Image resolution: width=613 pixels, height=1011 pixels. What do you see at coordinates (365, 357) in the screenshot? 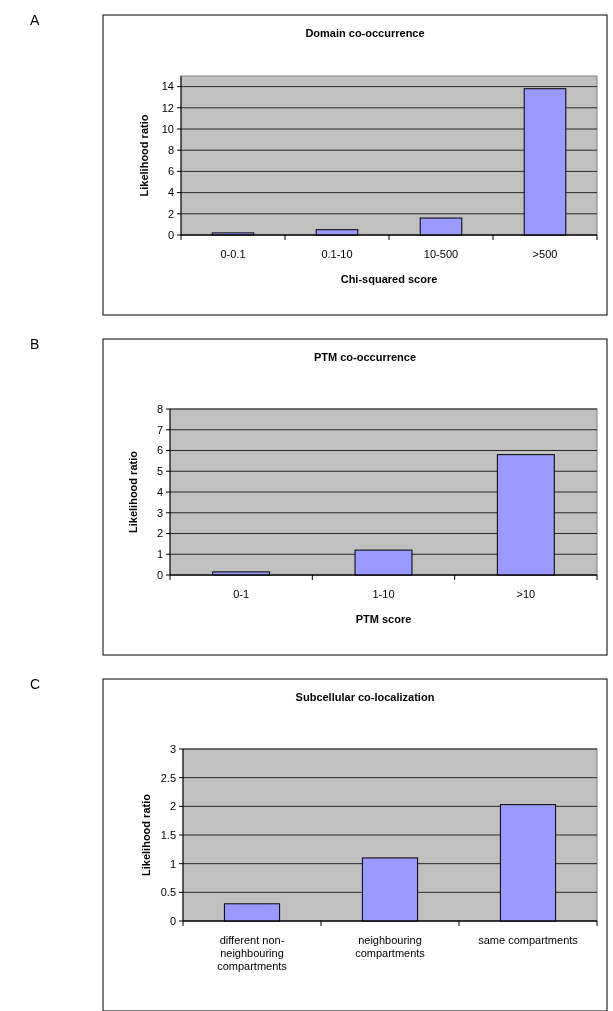
I see `chart-title: PTM co-occurrence` at bounding box center [365, 357].